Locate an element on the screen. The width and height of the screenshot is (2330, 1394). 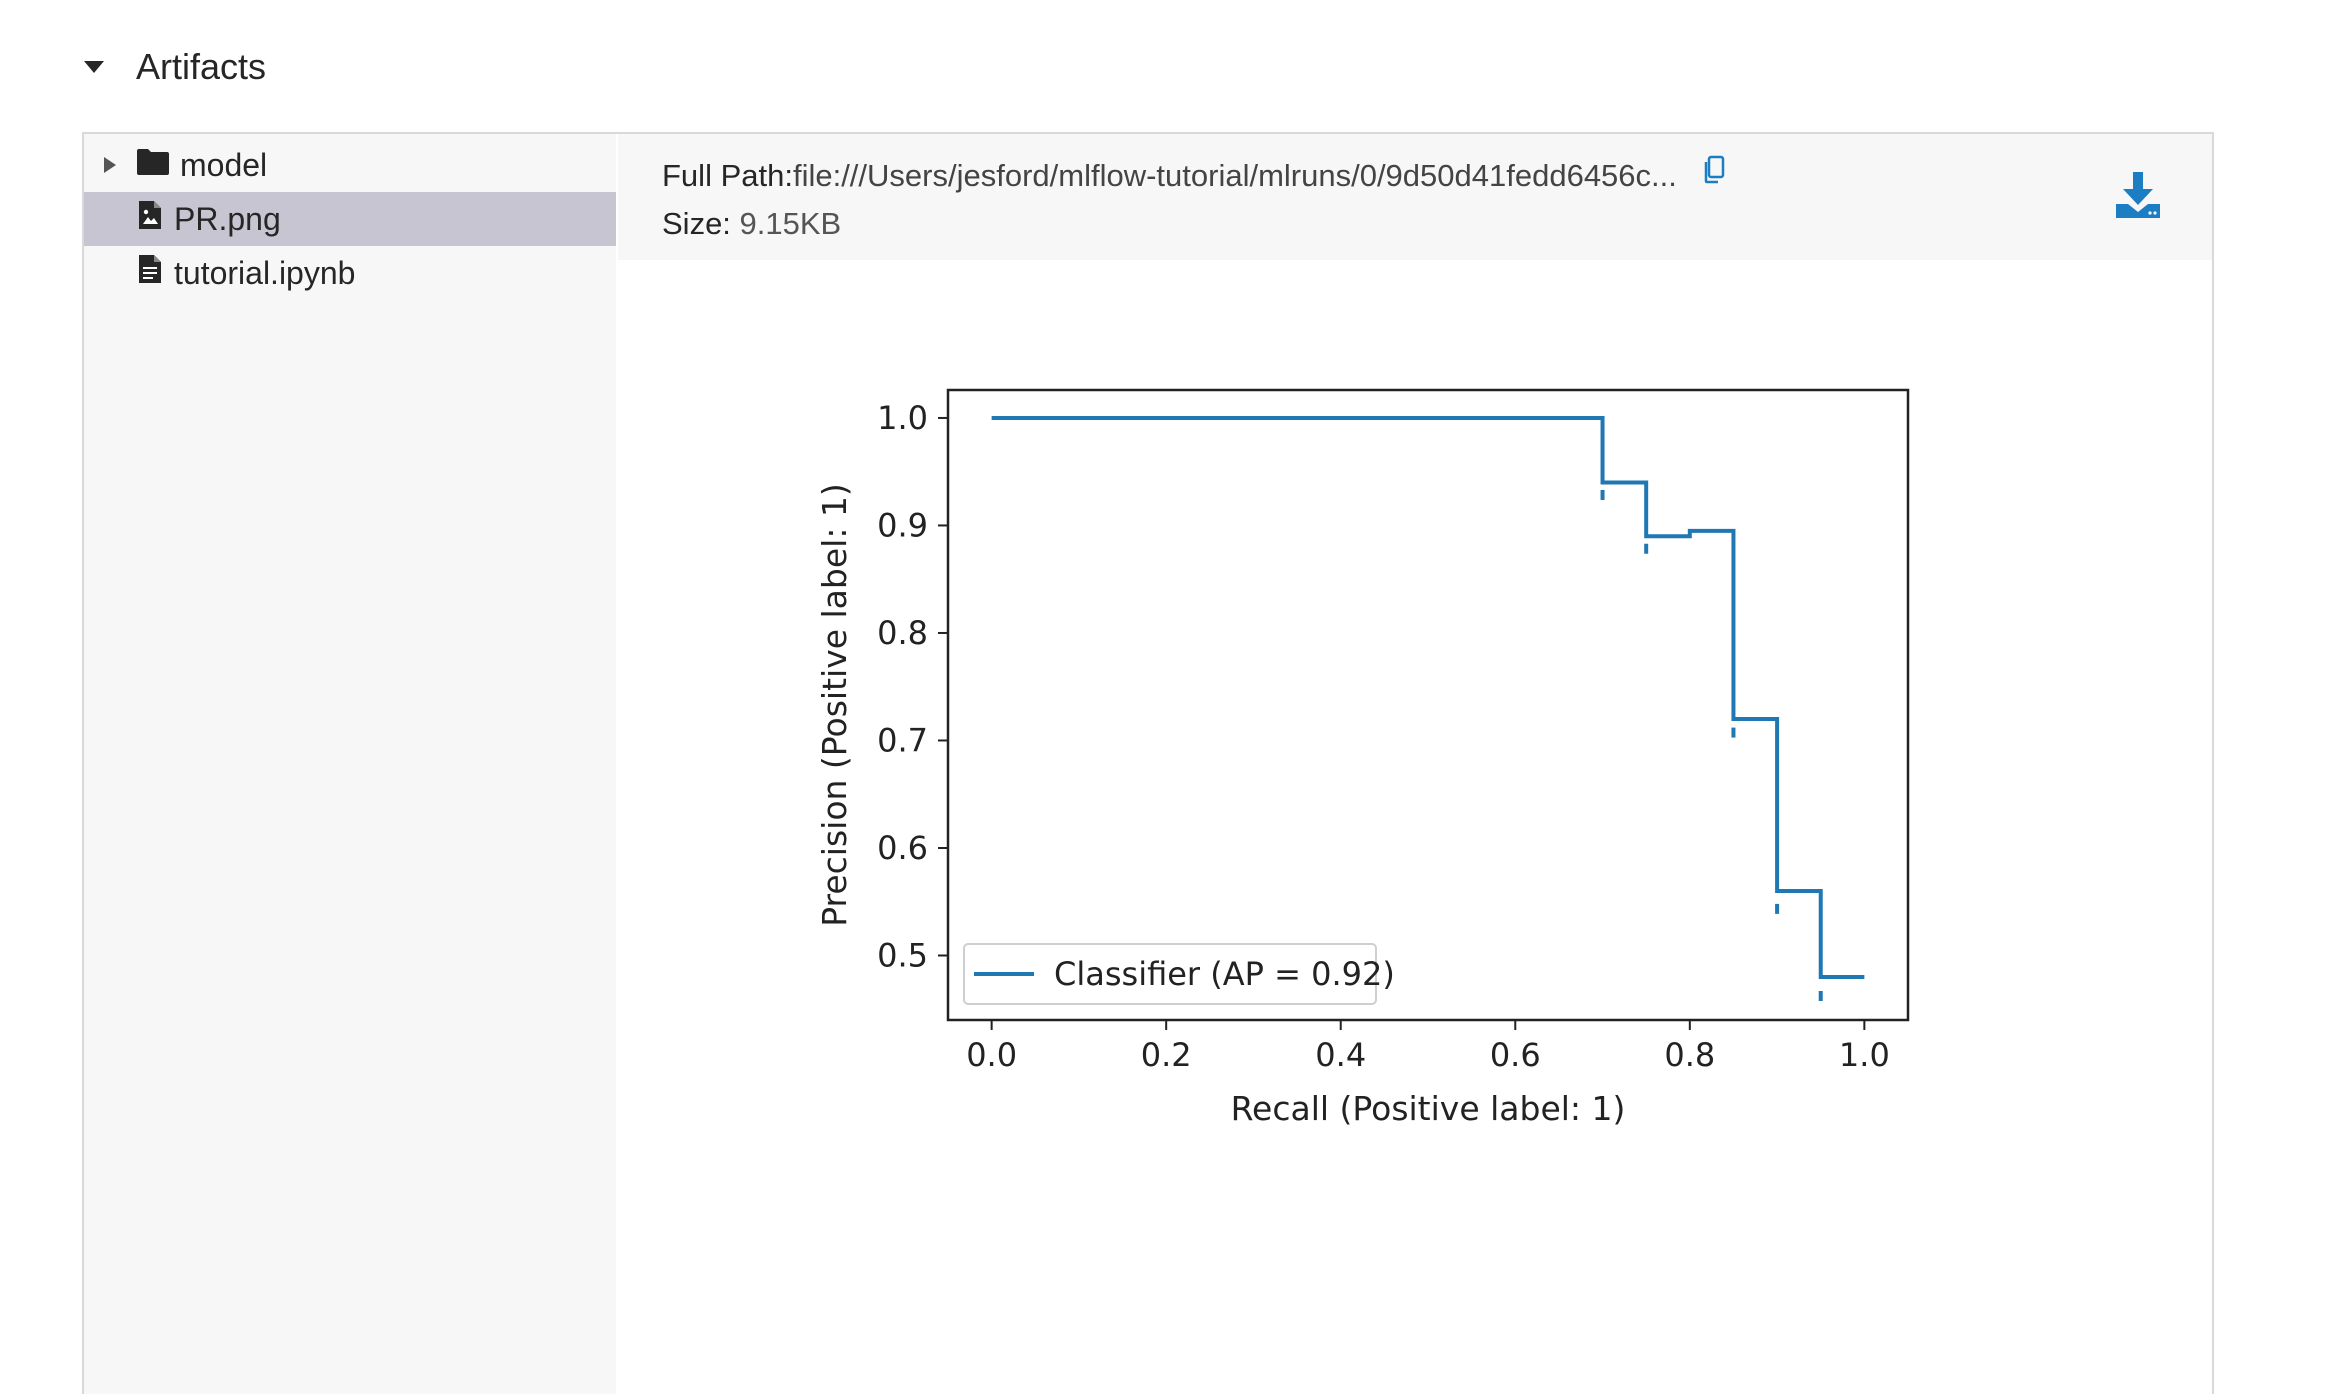
full-path-label: Full Path: is located at coordinates (727, 175).